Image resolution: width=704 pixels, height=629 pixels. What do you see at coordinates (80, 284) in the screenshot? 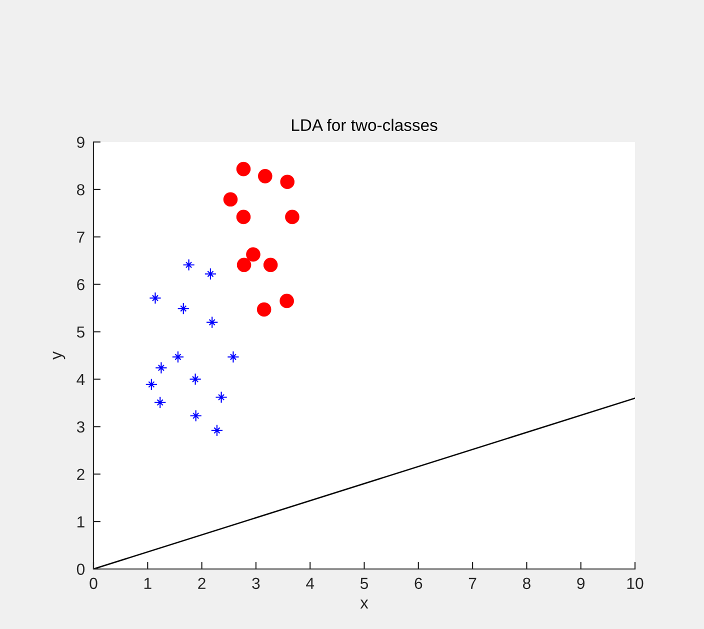
I see `y-tick-label: 6` at bounding box center [80, 284].